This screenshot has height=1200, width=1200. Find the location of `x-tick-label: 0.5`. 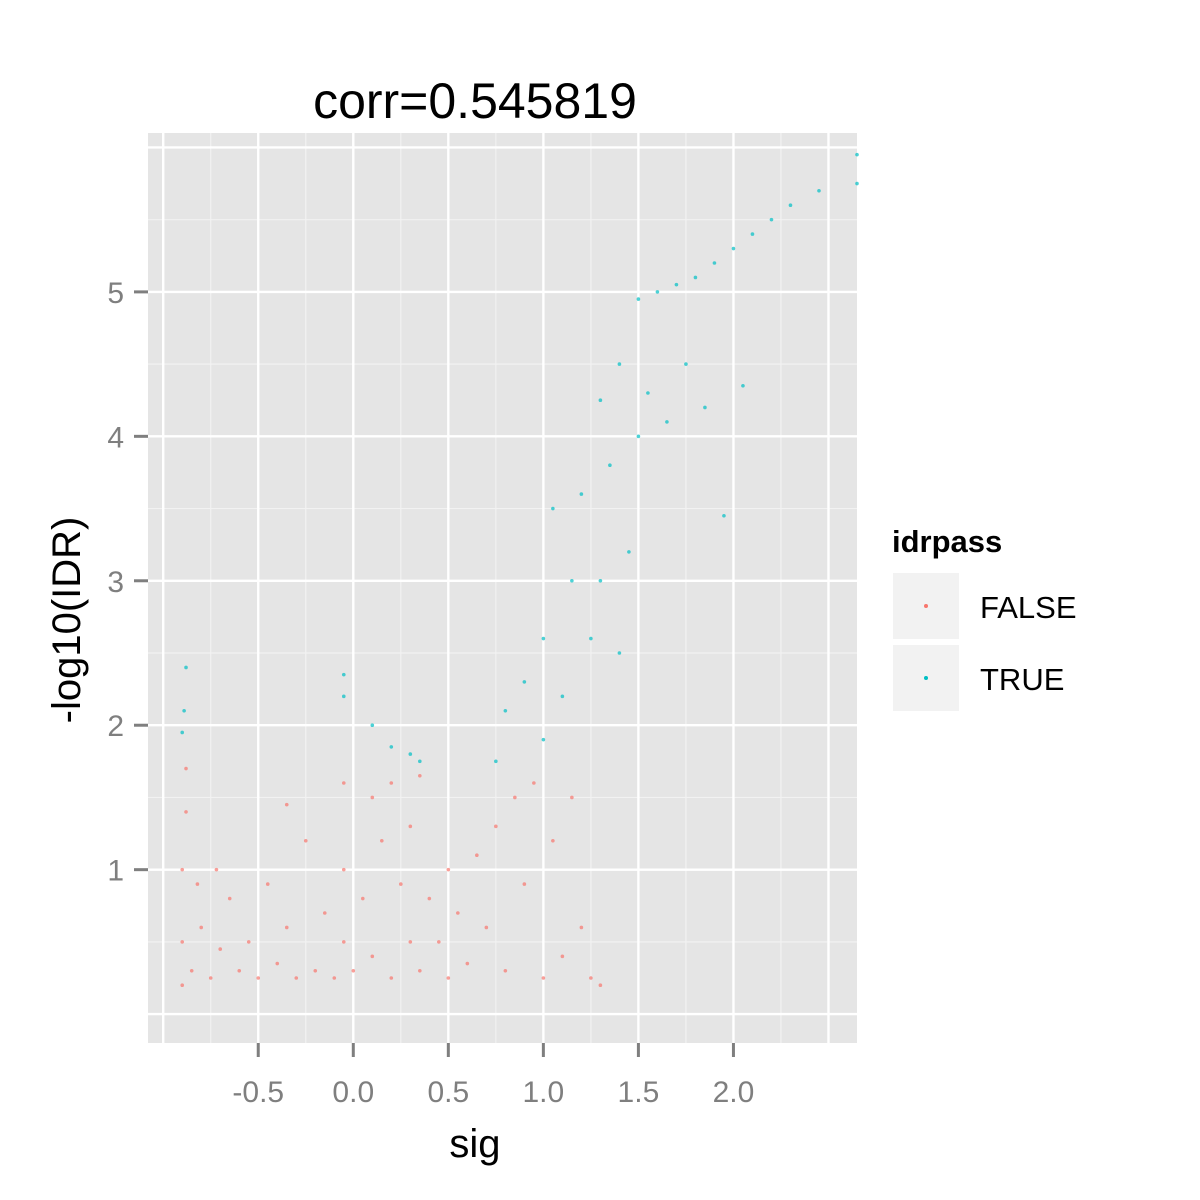

x-tick-label: 0.5 is located at coordinates (448, 1092).